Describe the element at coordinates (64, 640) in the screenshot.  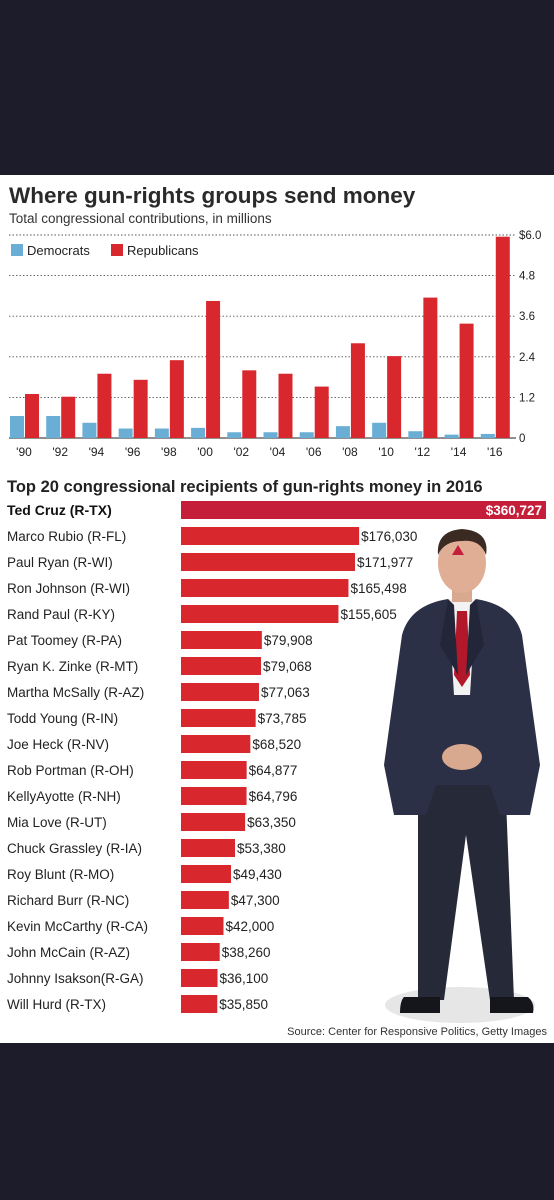
I see `recipient-name: Pat Toomey (R-PA)` at that location.